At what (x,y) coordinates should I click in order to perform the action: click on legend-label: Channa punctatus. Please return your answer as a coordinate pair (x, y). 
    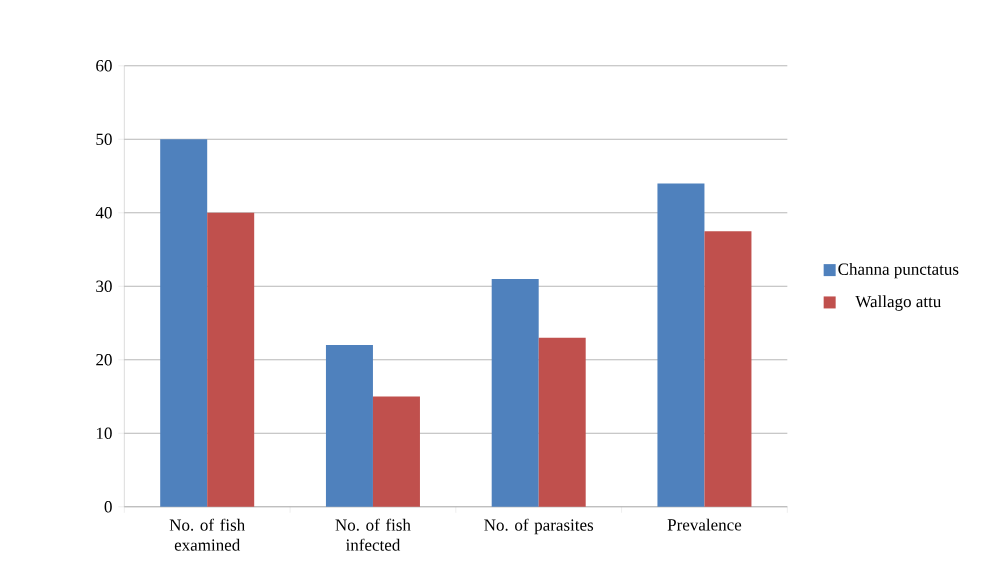
    Looking at the image, I should click on (898, 270).